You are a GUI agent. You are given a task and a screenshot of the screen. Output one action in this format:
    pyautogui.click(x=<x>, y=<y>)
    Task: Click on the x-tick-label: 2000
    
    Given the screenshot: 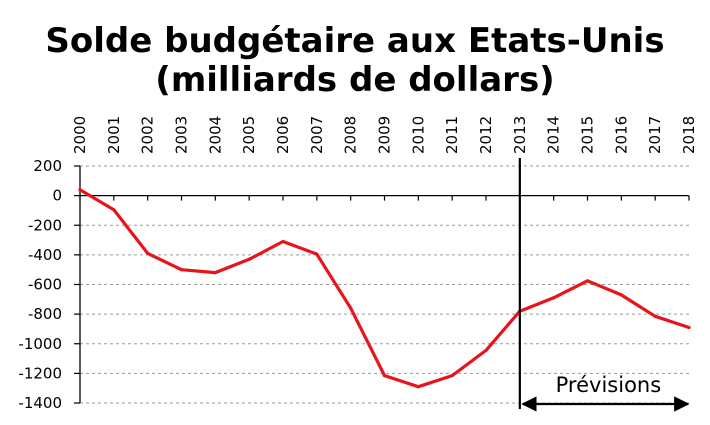 What is the action you would take?
    pyautogui.click(x=80, y=135)
    